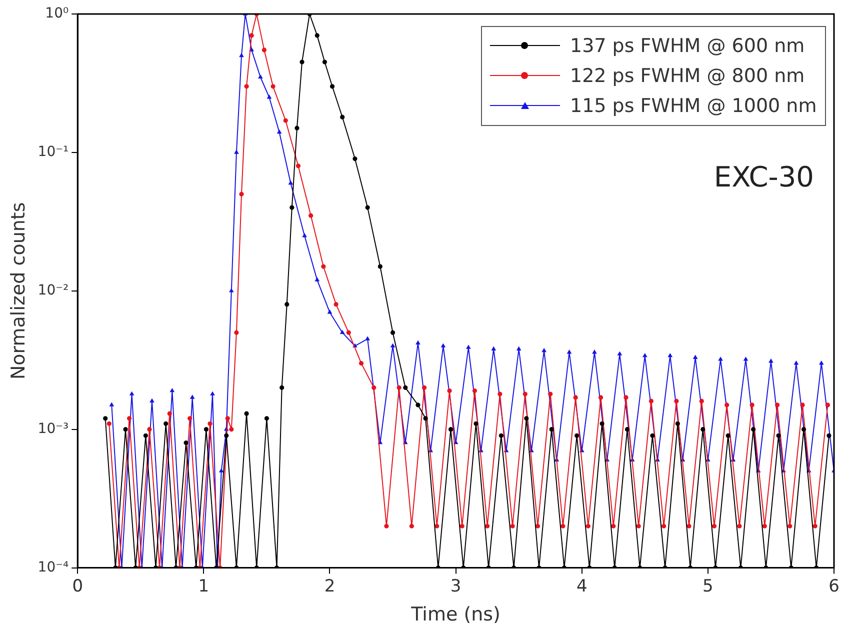 This screenshot has height=635, width=848. I want to click on y-tick-label: 10⁰, so click(57, 14).